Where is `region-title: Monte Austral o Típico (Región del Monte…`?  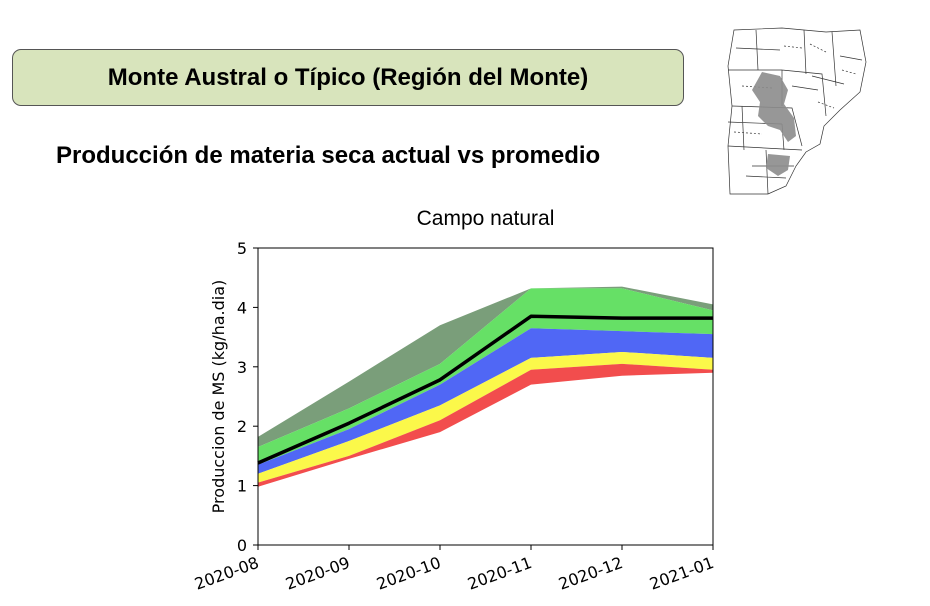
region-title: Monte Austral o Típico (Región del Monte… is located at coordinates (348, 77).